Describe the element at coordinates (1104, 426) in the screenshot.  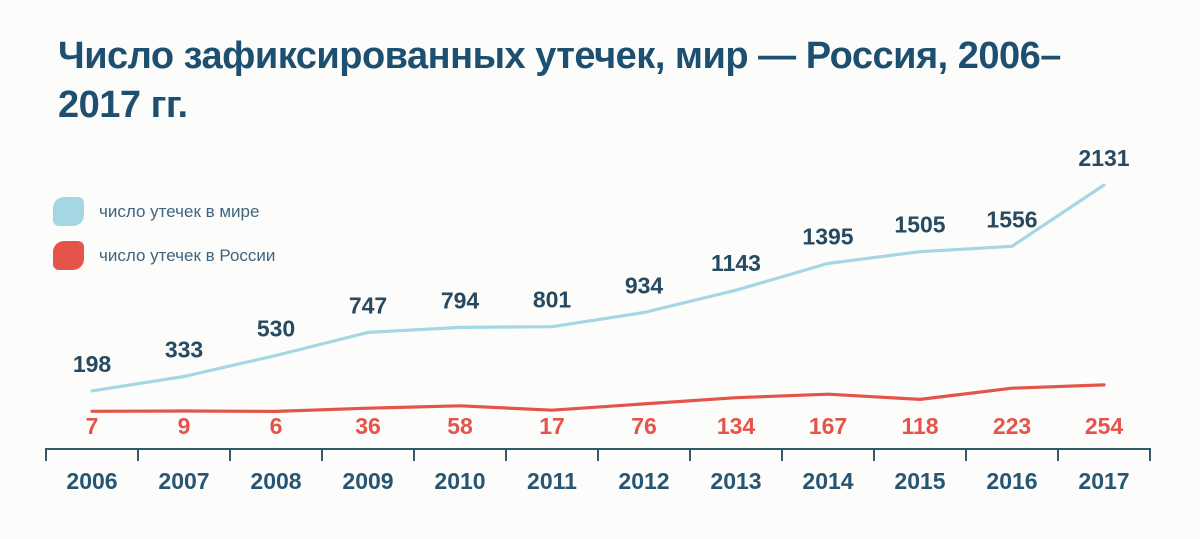
I see `russia-value-label: 254` at that location.